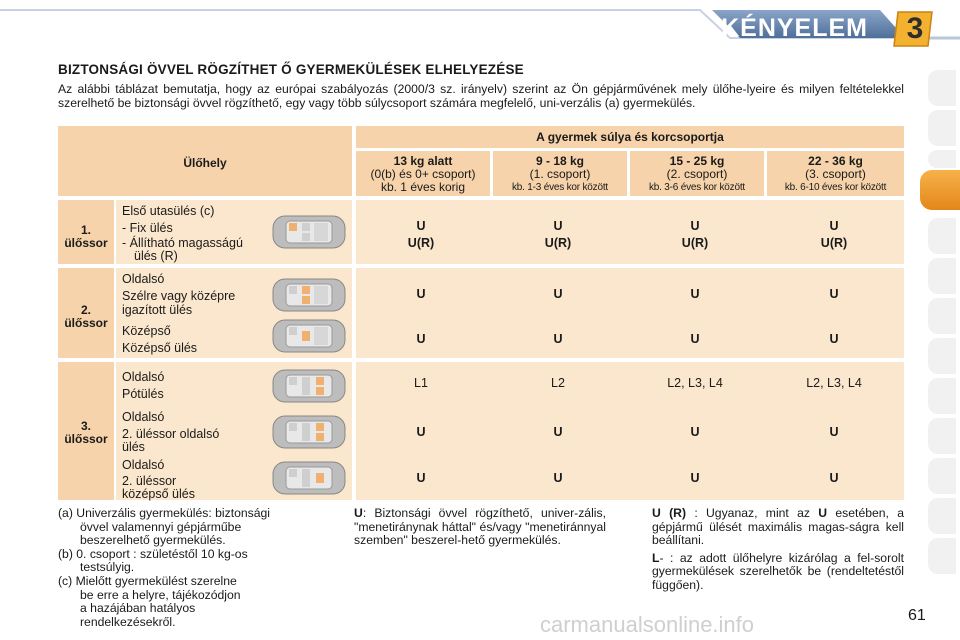  I want to click on footnote-b: (b) 0. csoport : születéstől 10 kg-os, so click(153, 553).